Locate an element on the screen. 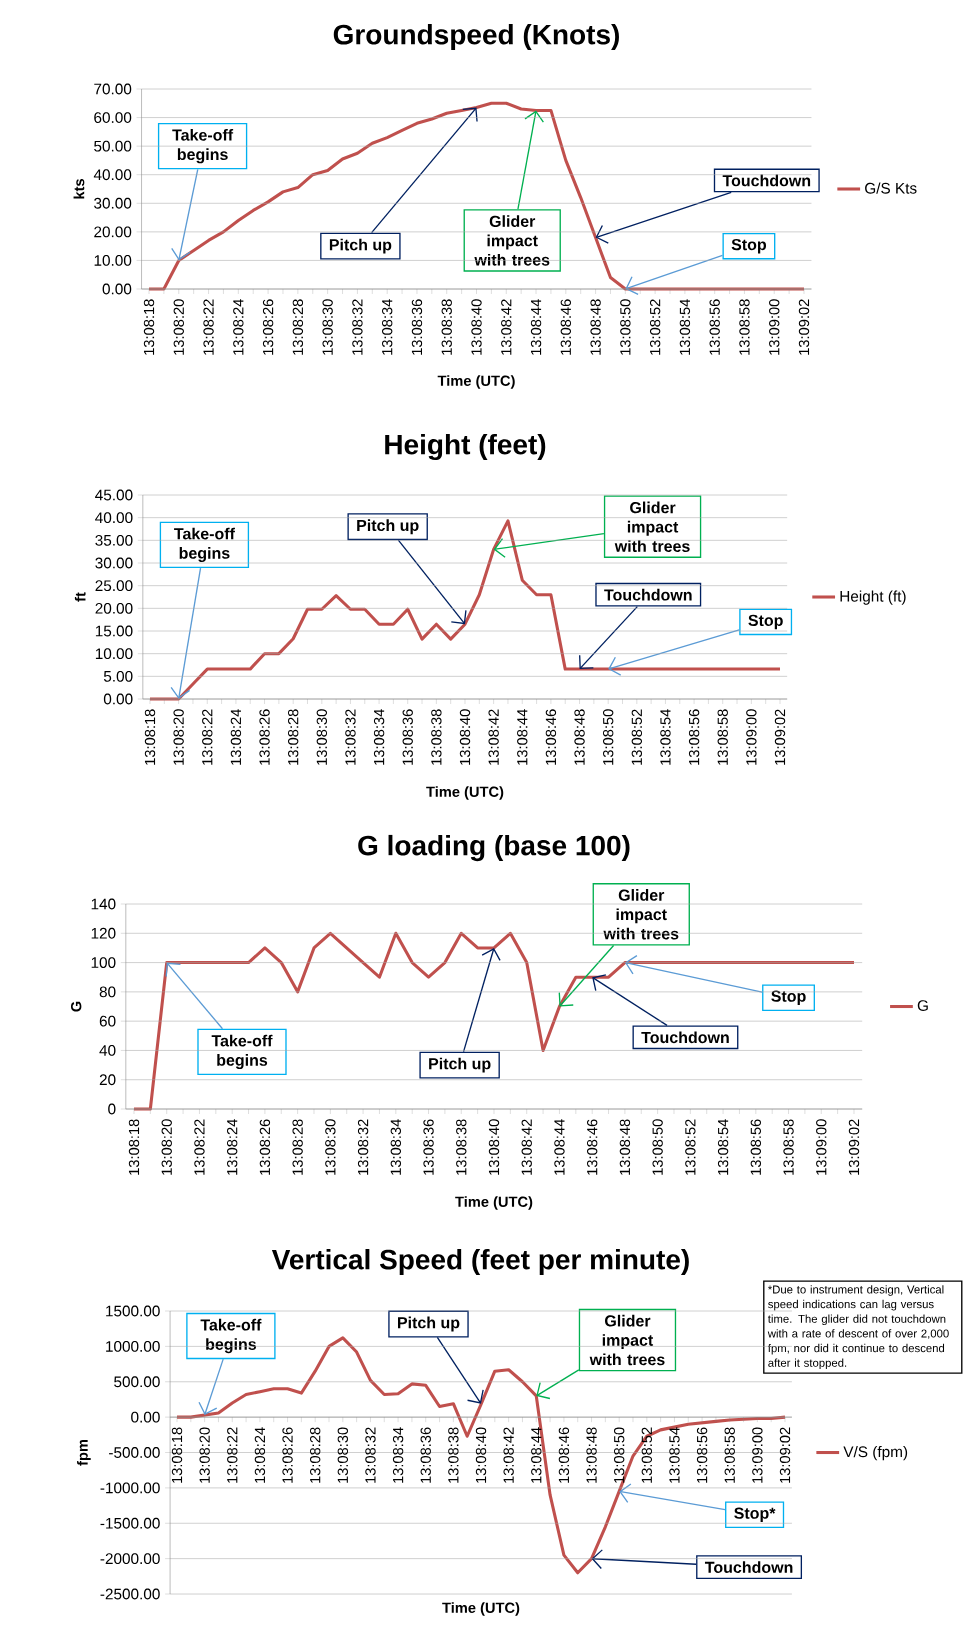 Image resolution: width=968 pixels, height=1637 pixels. y-tick-label: 25.00 is located at coordinates (114, 586).